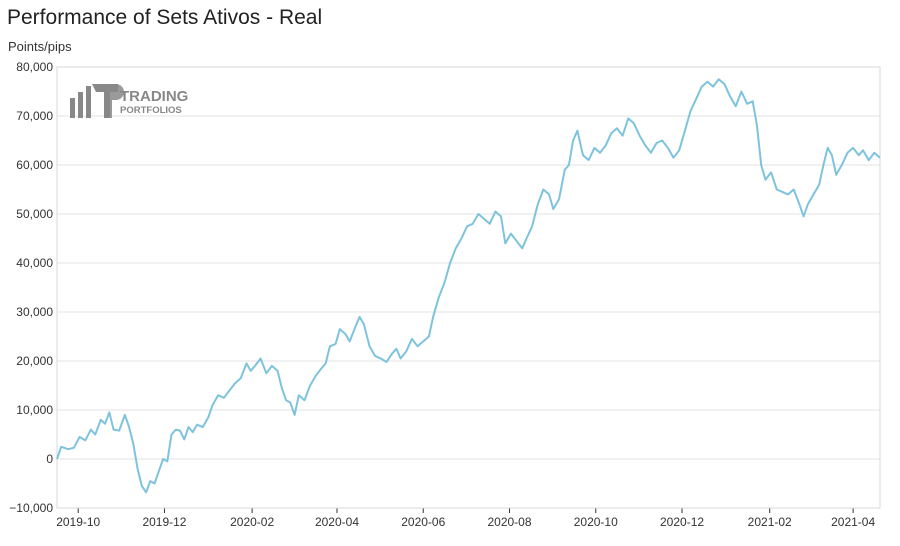 This screenshot has height=546, width=900. Describe the element at coordinates (31, 508) in the screenshot. I see `y-tick-label: −10,000` at that location.